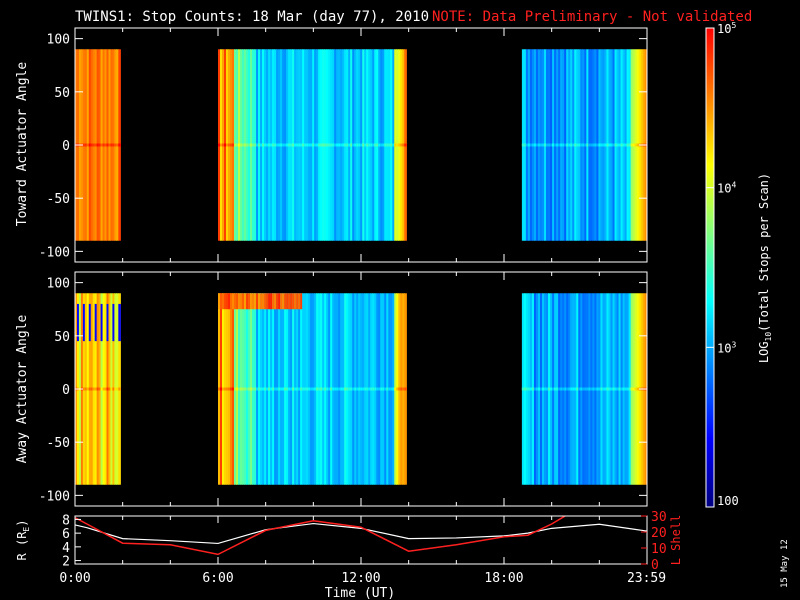 Image resolution: width=800 pixels, height=600 pixels. I want to click on r-ylabel-sub: E, so click(26, 529).